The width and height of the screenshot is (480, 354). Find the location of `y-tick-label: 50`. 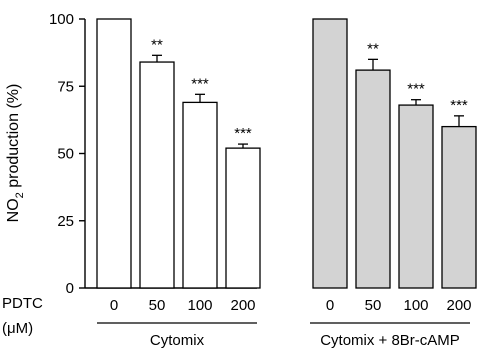

y-tick-label: 50 is located at coordinates (65, 154).